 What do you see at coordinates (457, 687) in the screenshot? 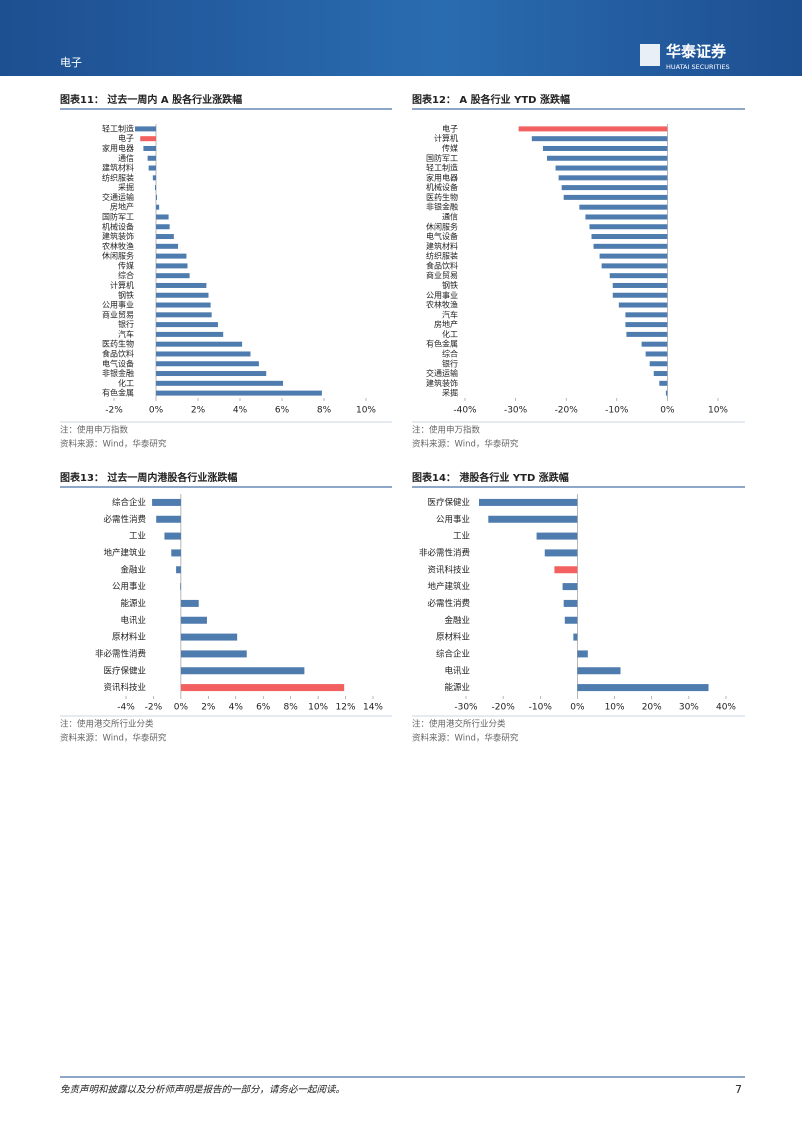
I see `category-label: 能源业` at bounding box center [457, 687].